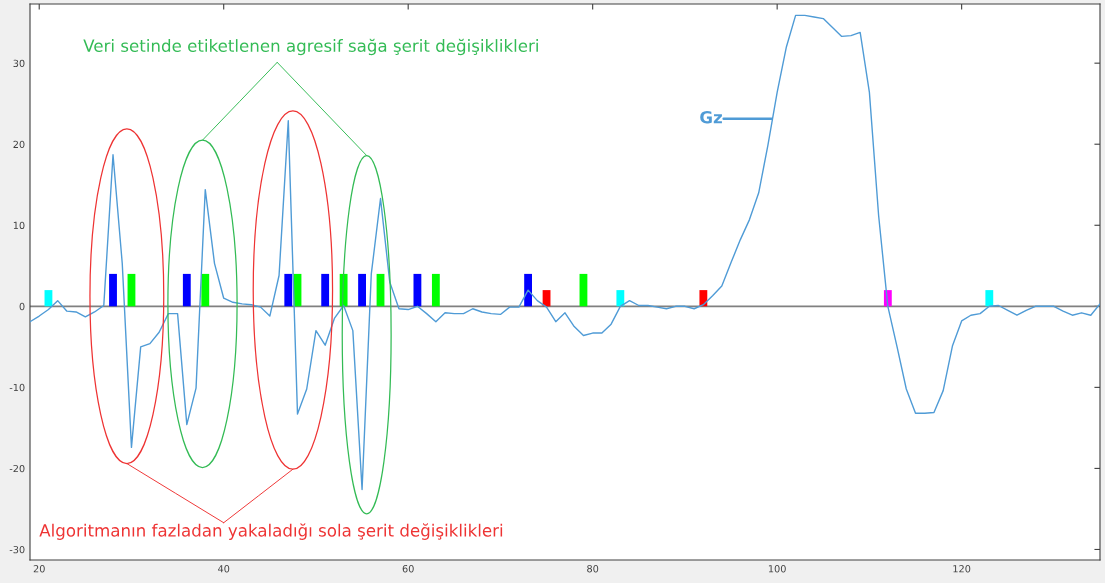  What do you see at coordinates (17, 387) in the screenshot?
I see `y-tick-label: -10` at bounding box center [17, 387].